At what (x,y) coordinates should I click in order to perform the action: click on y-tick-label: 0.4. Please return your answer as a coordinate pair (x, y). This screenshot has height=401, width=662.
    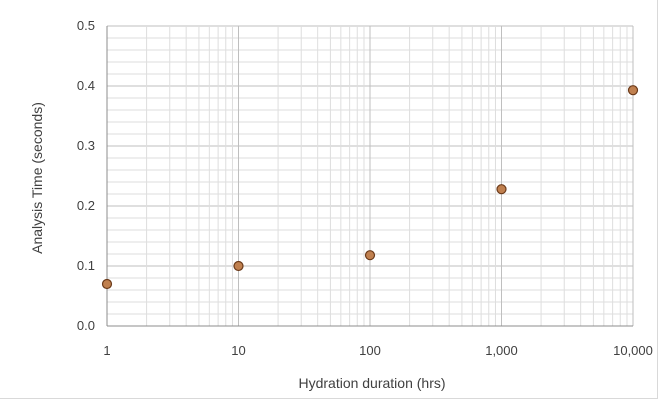
    Looking at the image, I should click on (86, 85).